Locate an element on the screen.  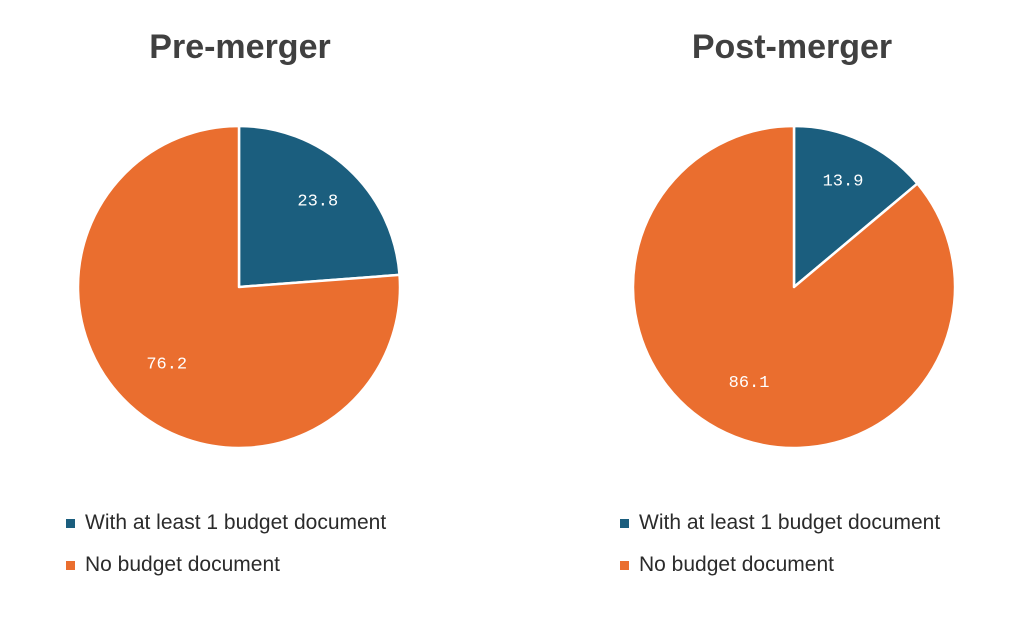
data-label-with-budget: 13.9 is located at coordinates (843, 181).